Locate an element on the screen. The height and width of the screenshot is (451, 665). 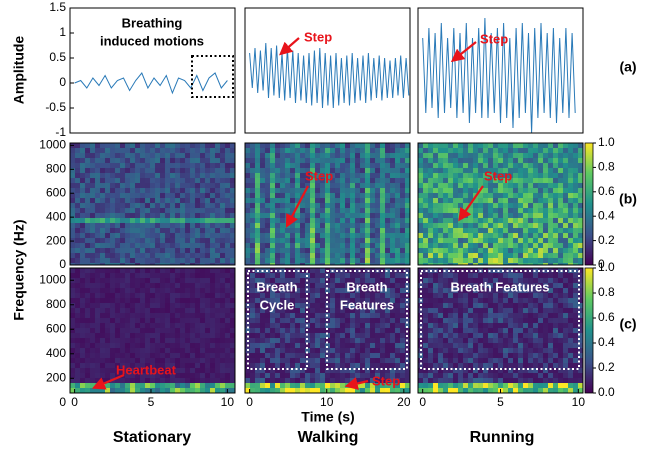
y-tick-label: 0 is located at coordinates (62, 402).